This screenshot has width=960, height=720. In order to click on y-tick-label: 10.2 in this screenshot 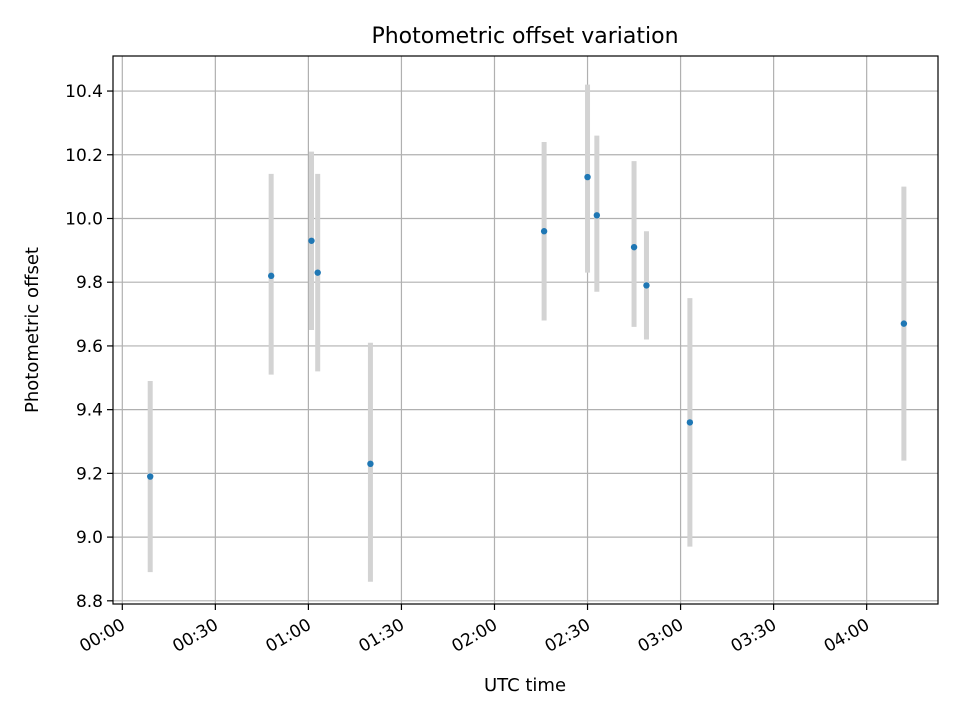, I will do `click(84, 156)`.